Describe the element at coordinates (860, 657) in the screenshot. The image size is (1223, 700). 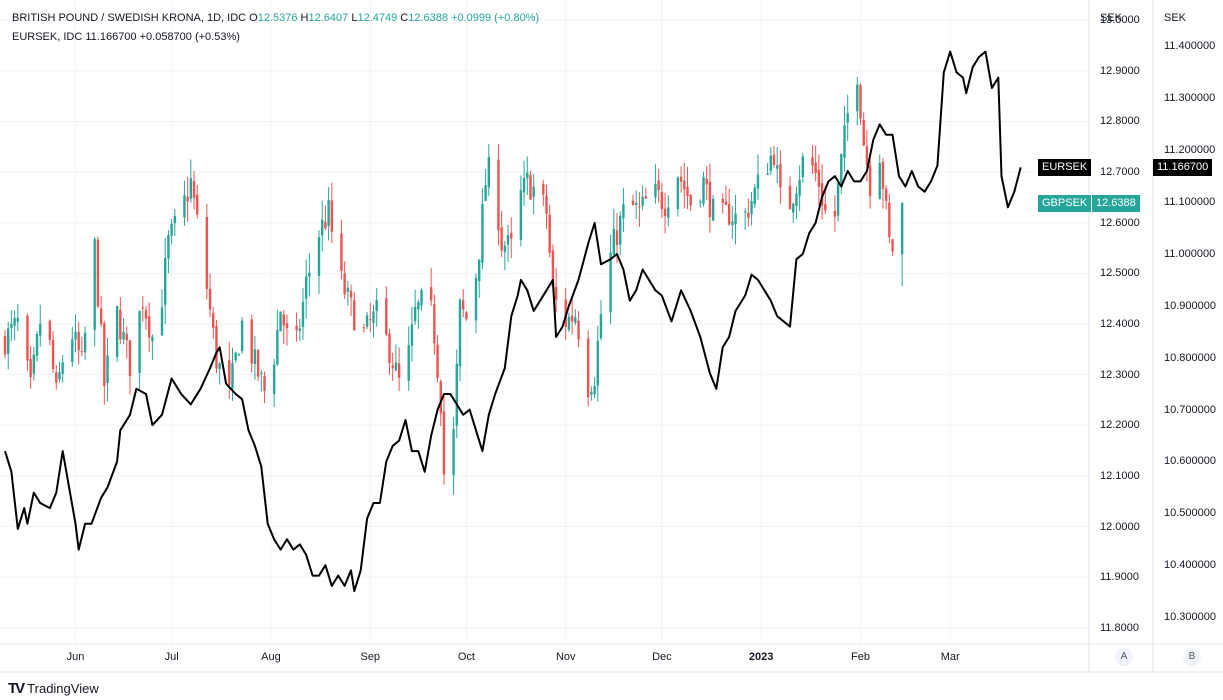
I see `x-tick-label: Feb` at that location.